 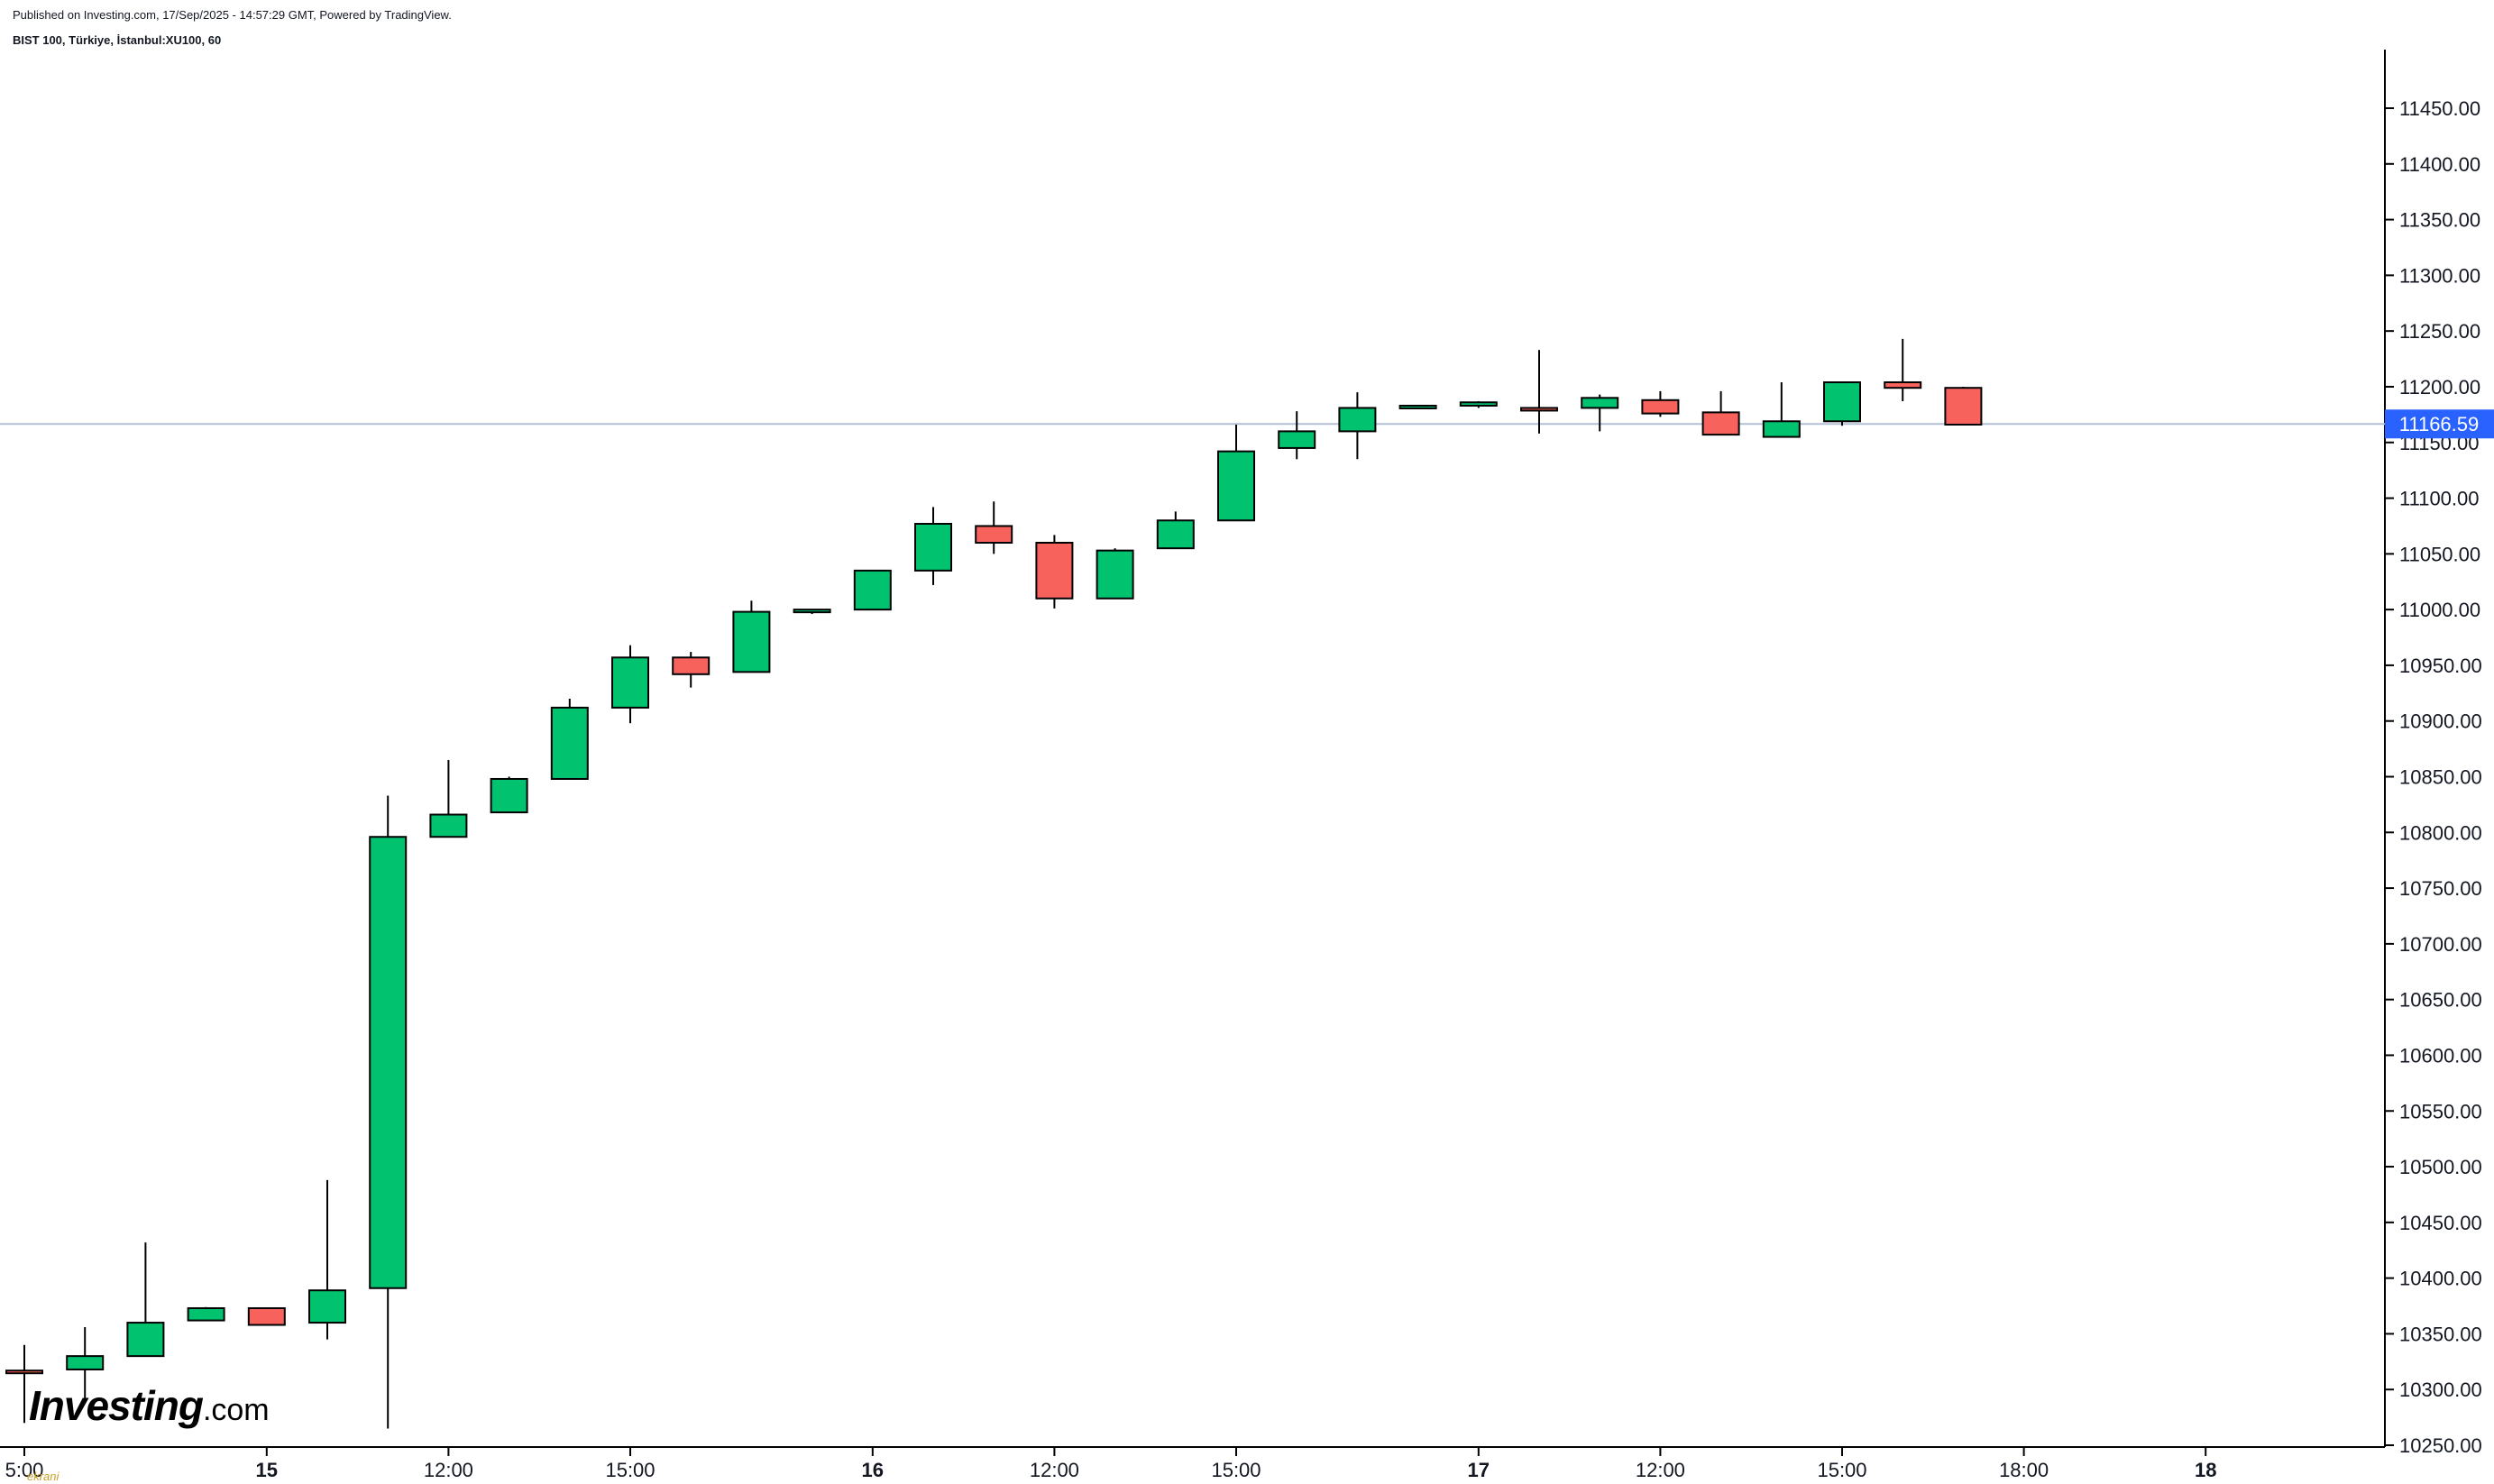 I want to click on y-tick-label: 10950.00, so click(x=2441, y=666).